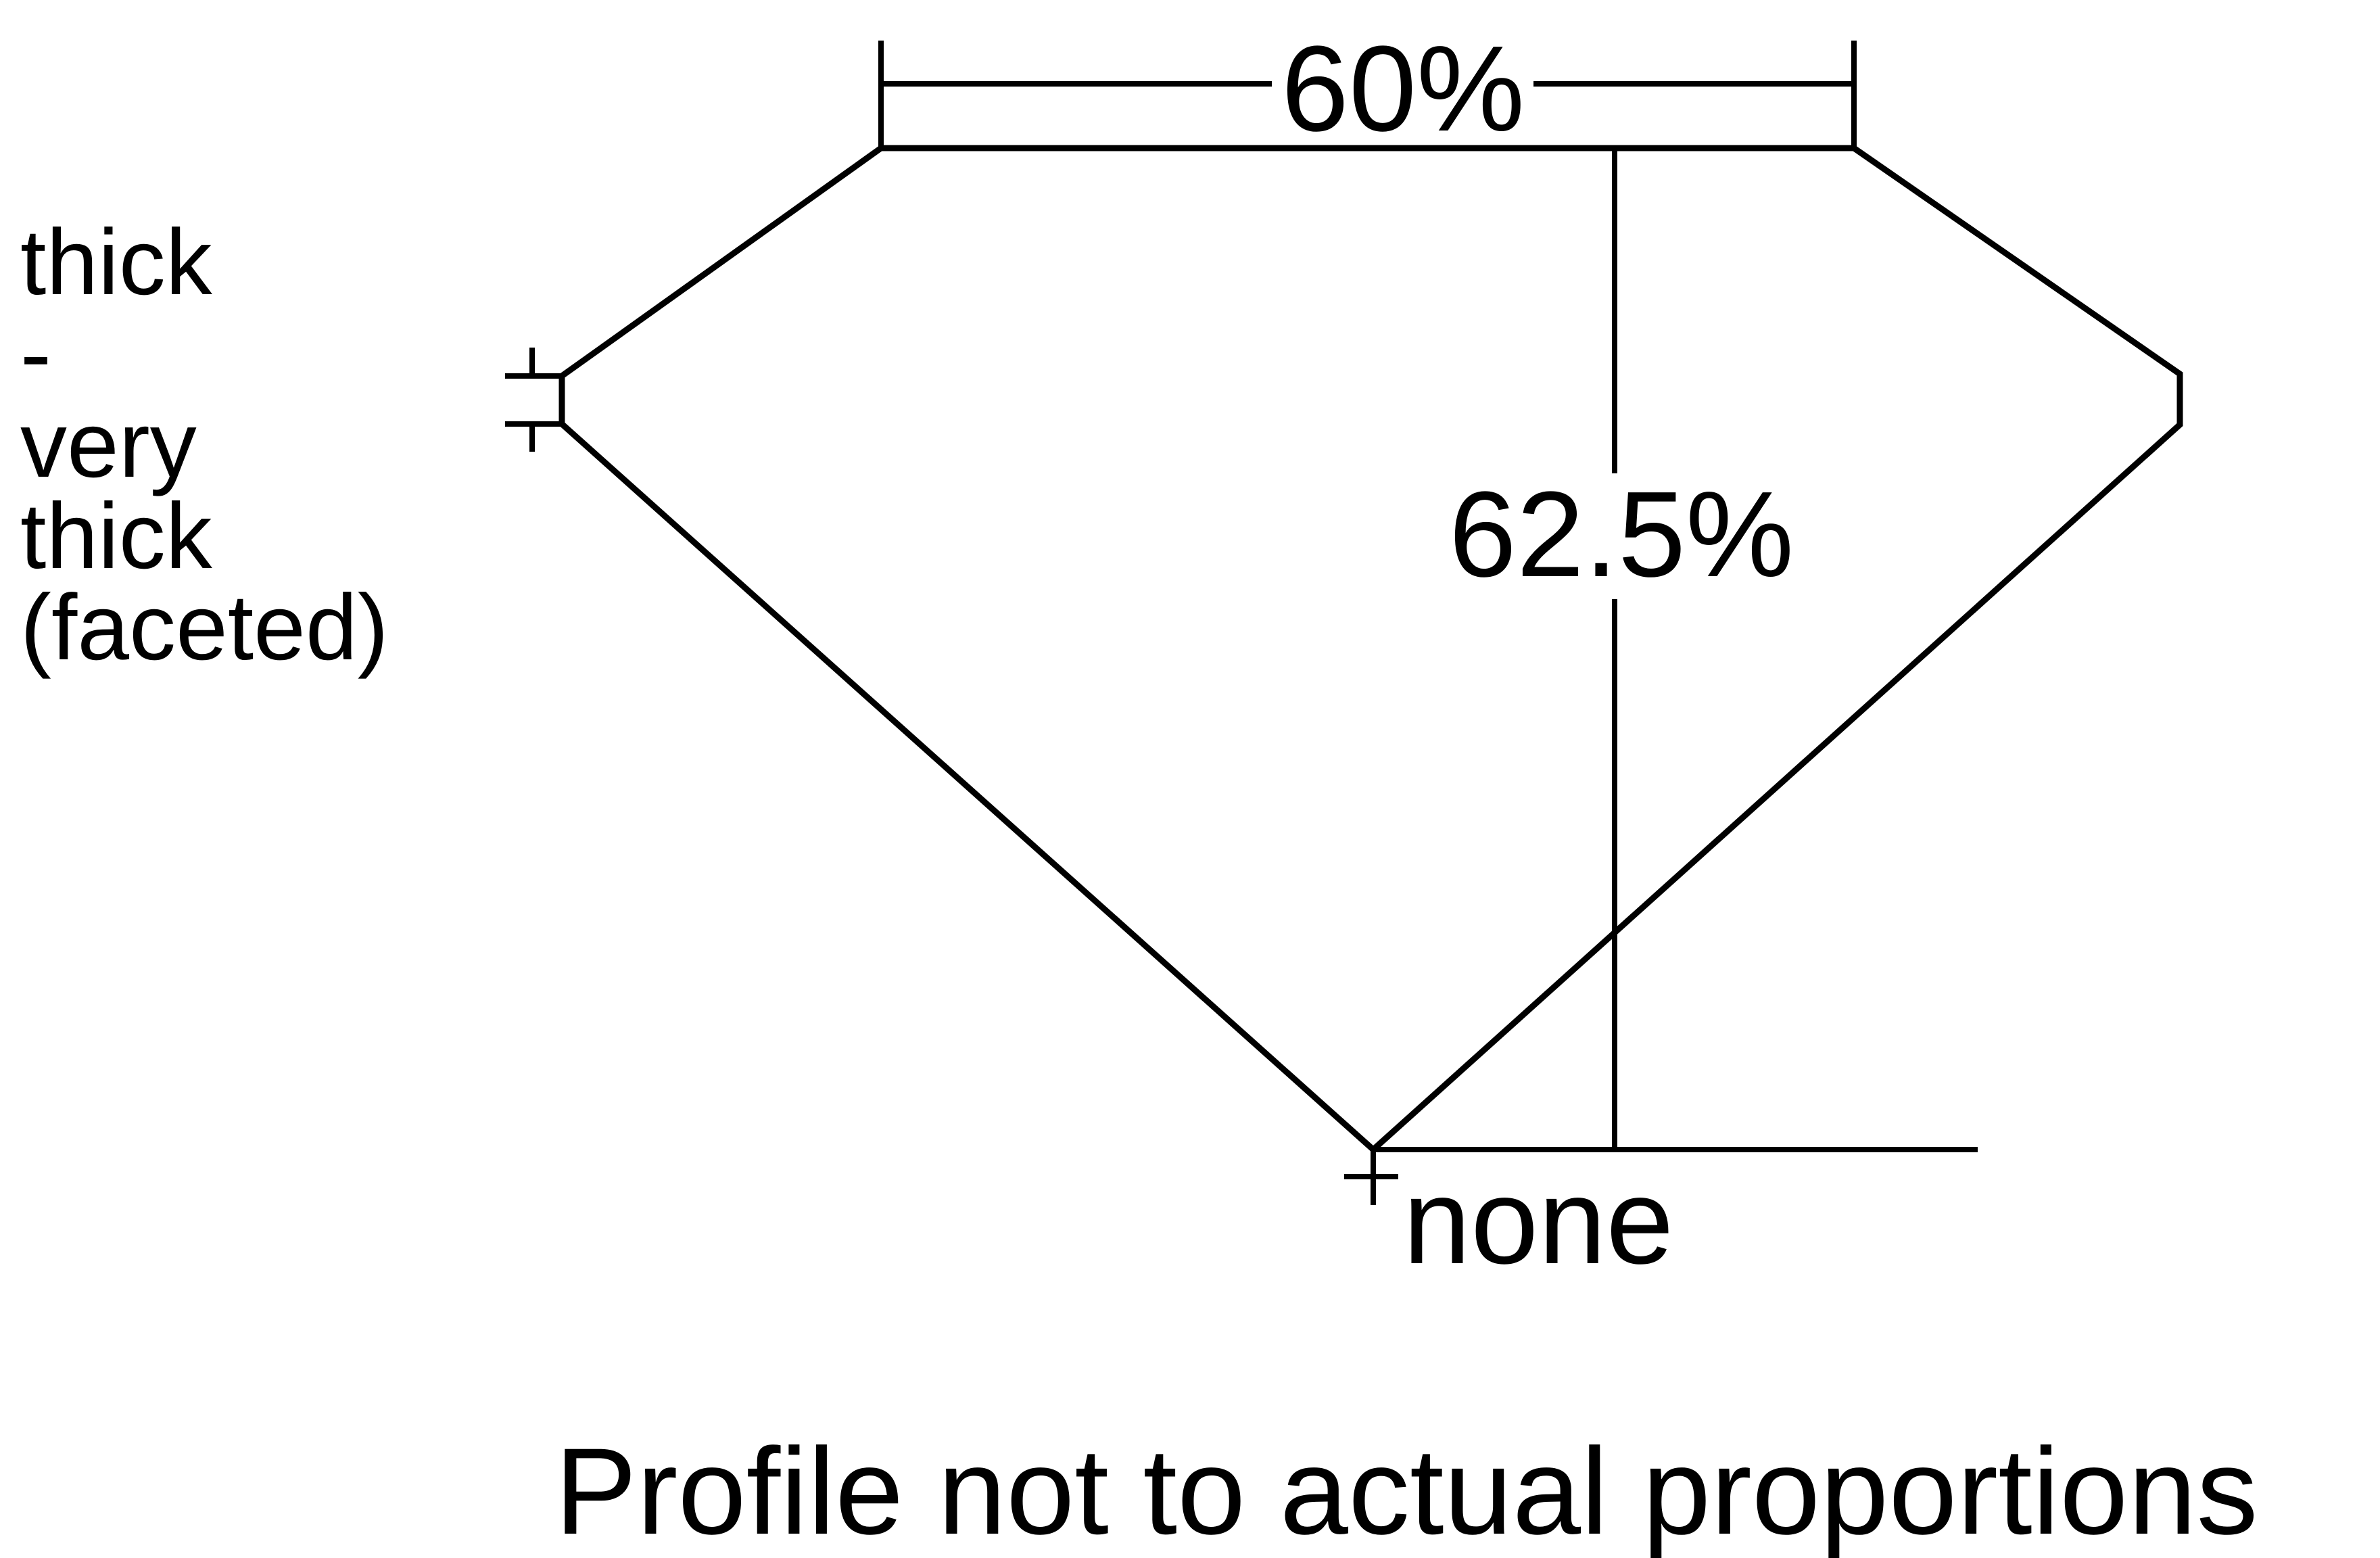 This screenshot has height=1558, width=2380. I want to click on girdle-label-line-4: thick, so click(117, 536).